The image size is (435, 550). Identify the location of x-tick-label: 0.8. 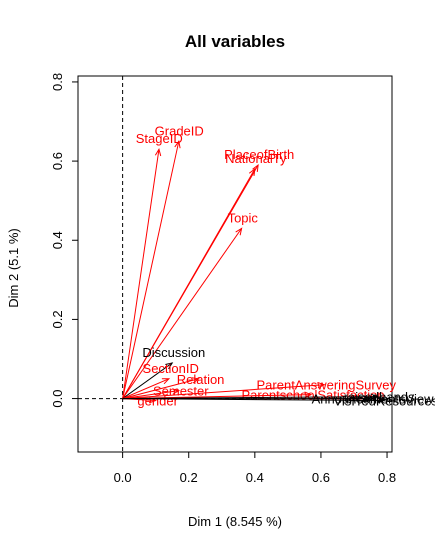
(387, 477).